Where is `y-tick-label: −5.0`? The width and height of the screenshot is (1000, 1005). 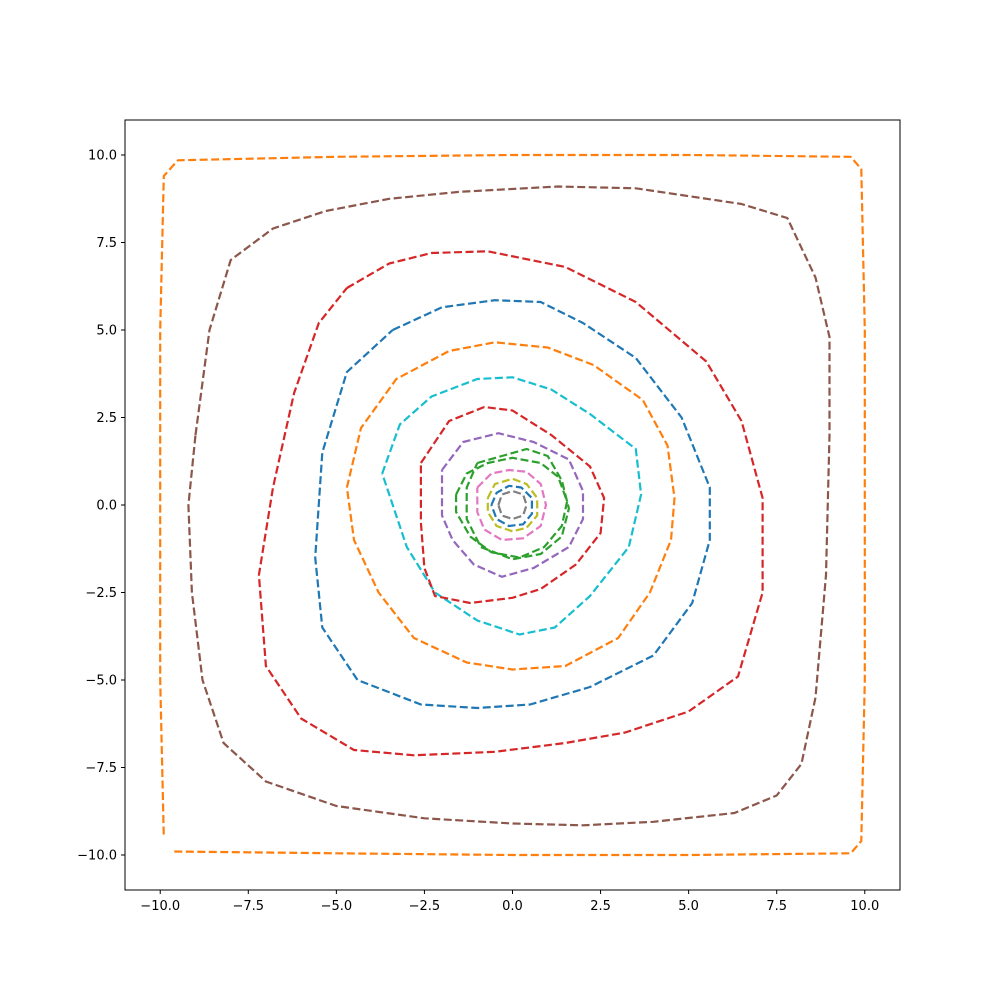 y-tick-label: −5.0 is located at coordinates (101, 681).